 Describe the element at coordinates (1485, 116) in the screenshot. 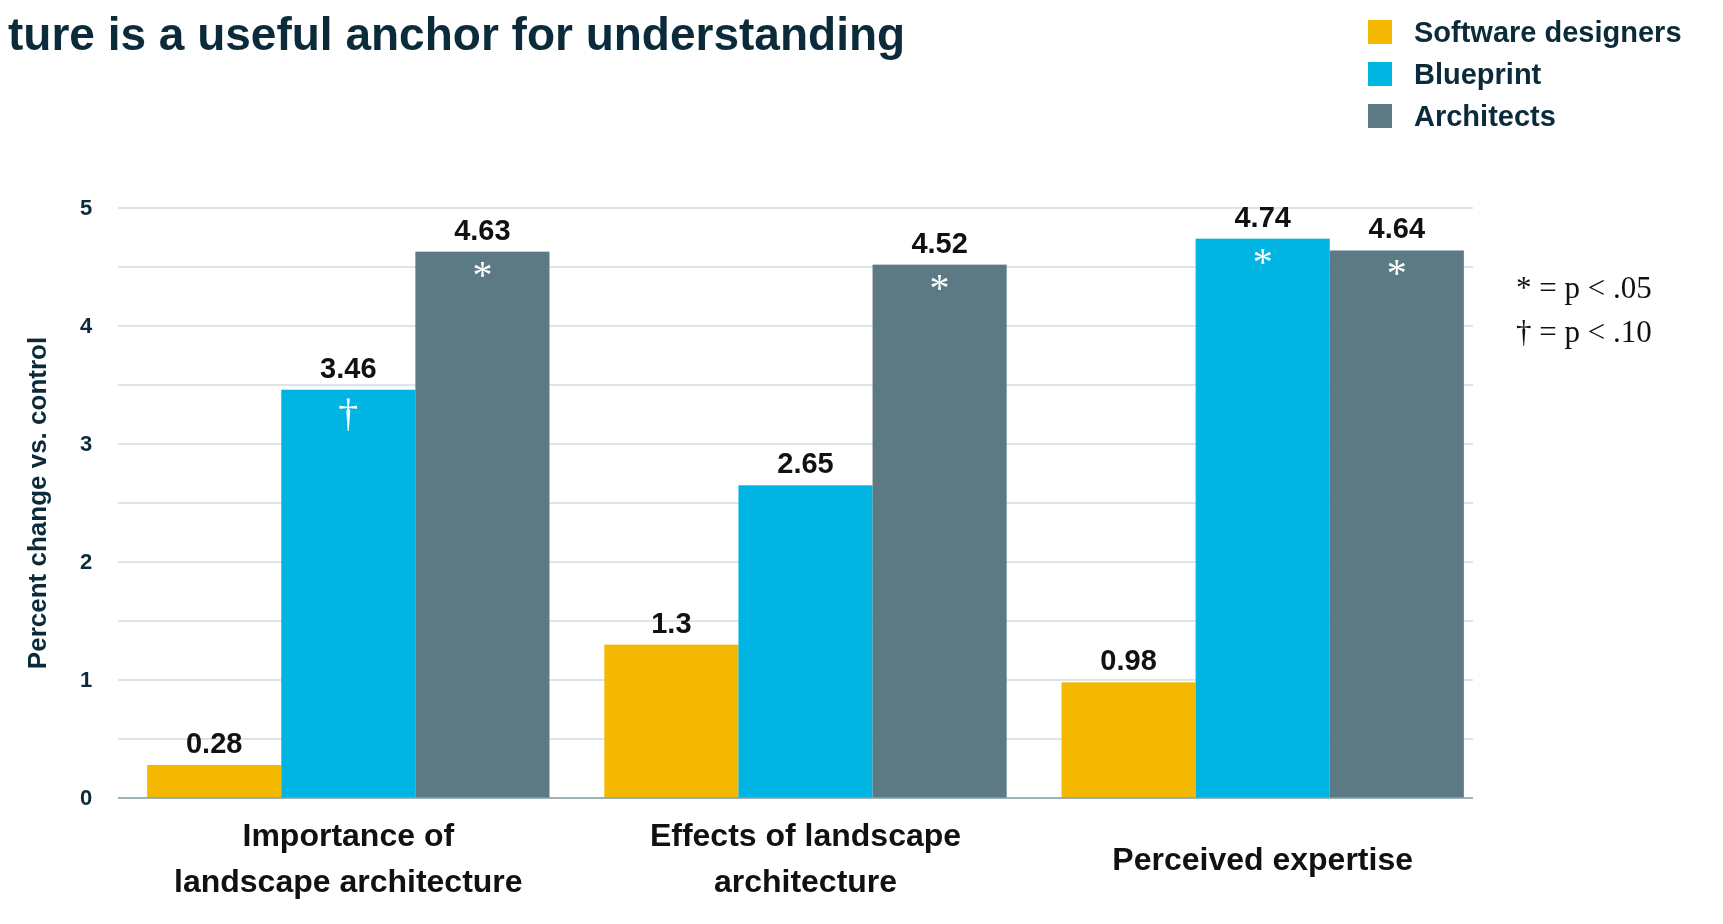

I see `legend-label: Architects` at that location.